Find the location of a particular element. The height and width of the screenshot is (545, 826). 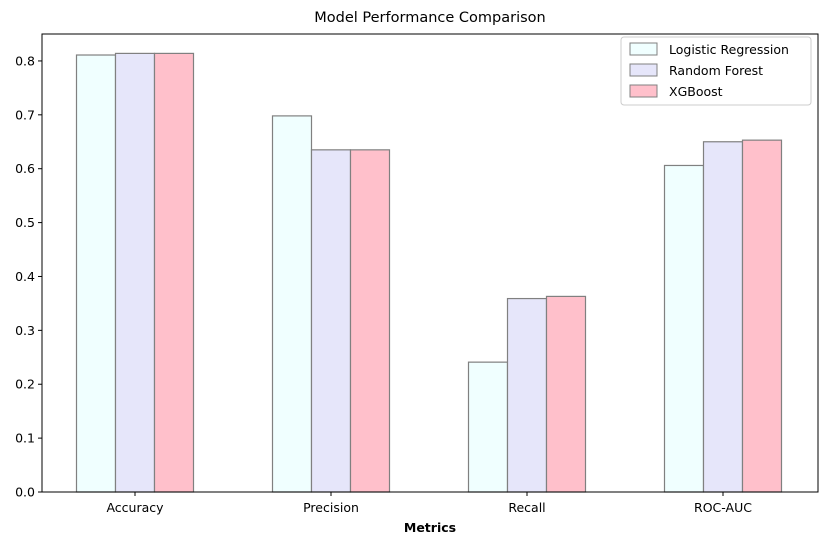

y-tick-label: 0.7 is located at coordinates (25, 114).